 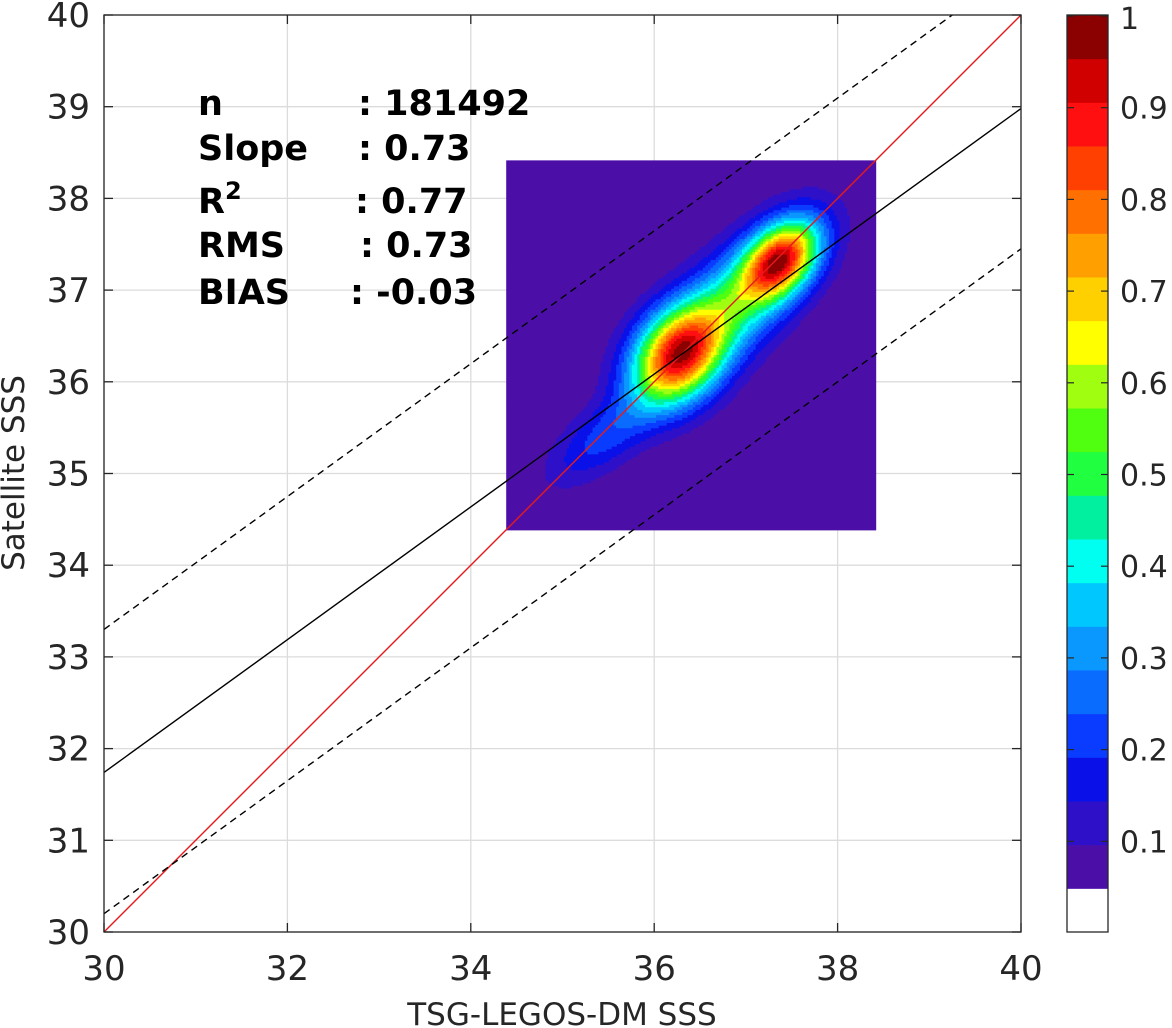 I want to click on stat-label: Slope, so click(x=253, y=149).